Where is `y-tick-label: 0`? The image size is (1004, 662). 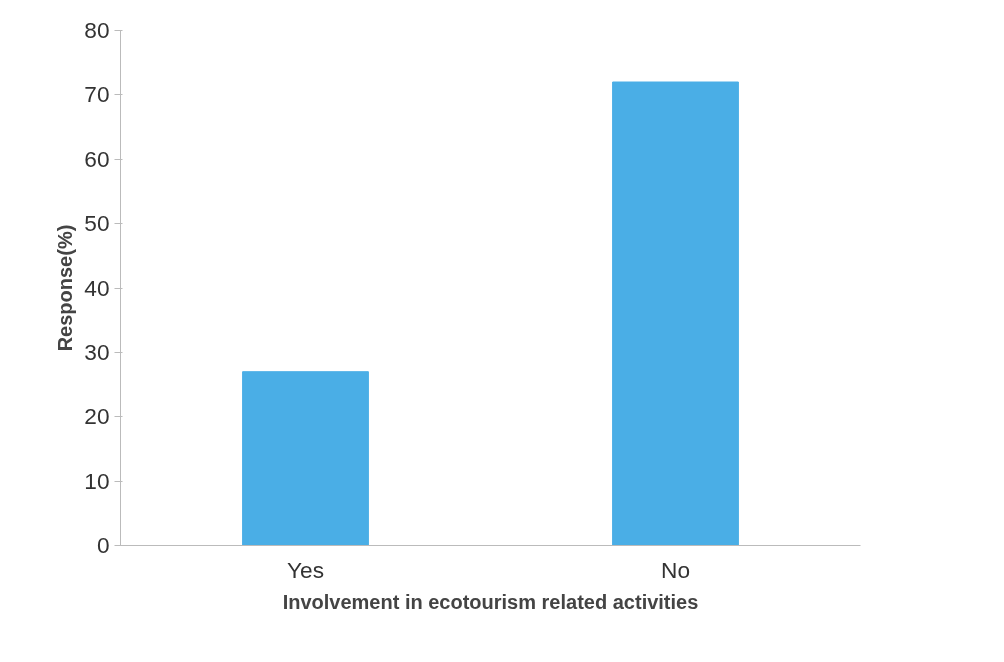
y-tick-label: 0 is located at coordinates (103, 545).